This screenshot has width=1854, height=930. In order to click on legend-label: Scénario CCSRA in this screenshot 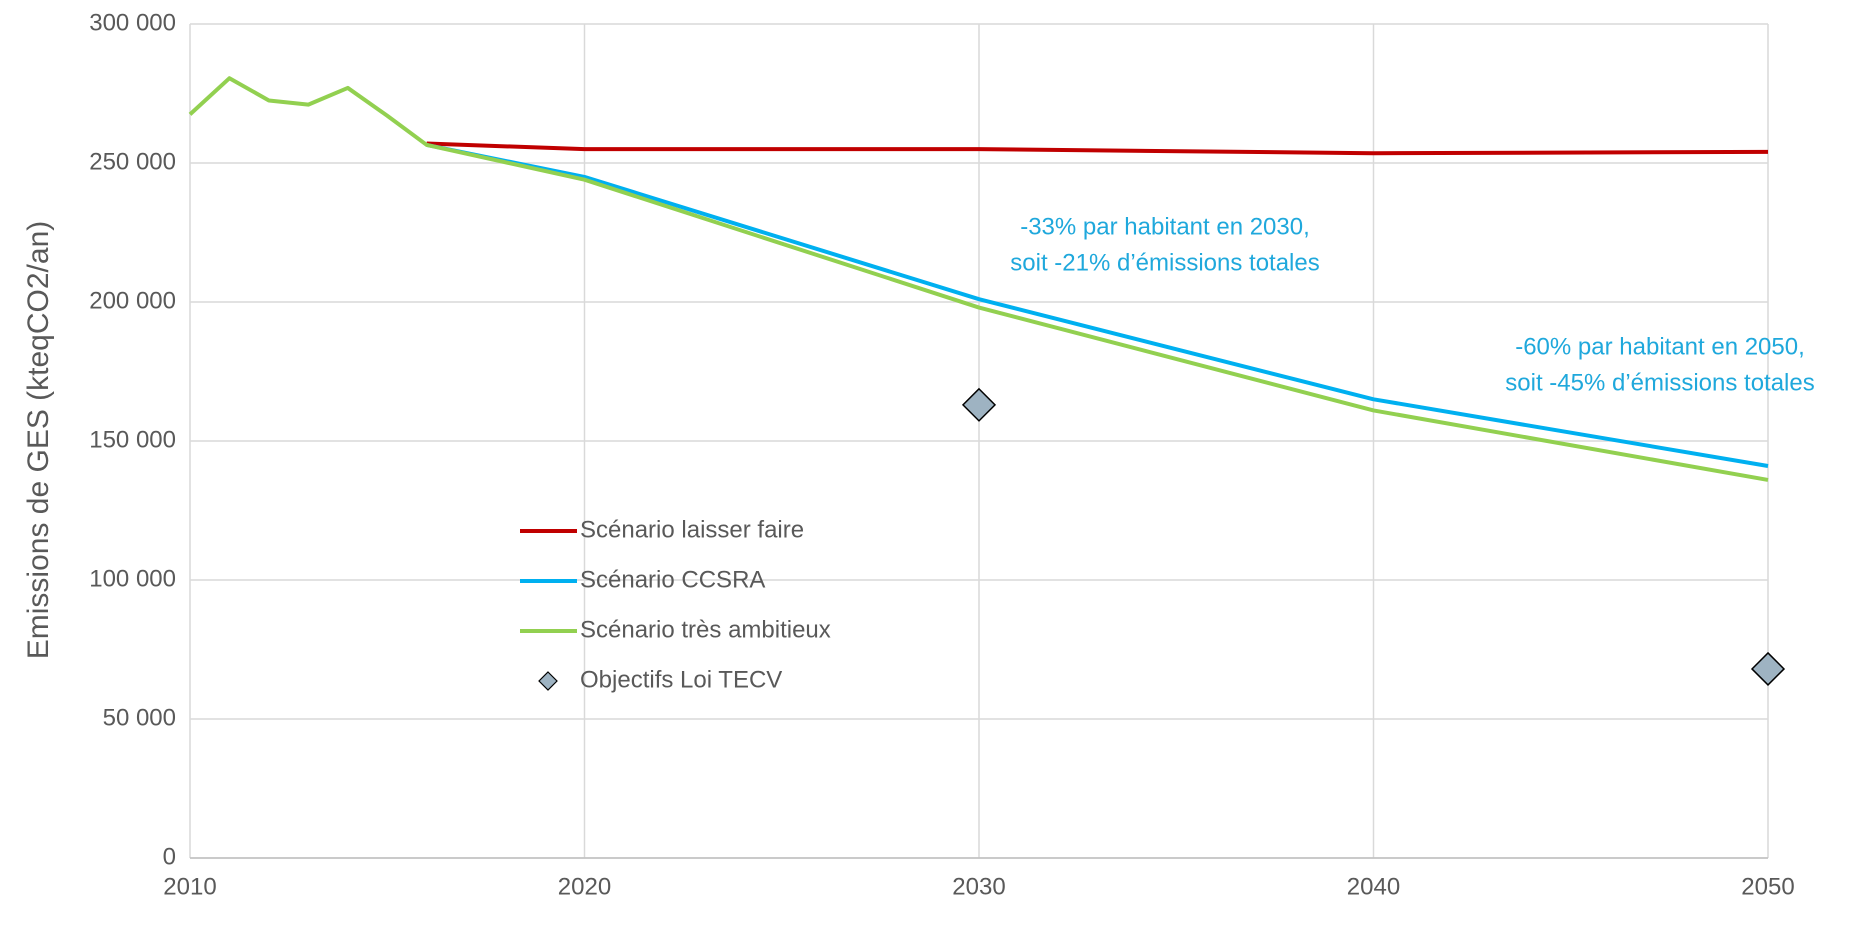, I will do `click(672, 579)`.